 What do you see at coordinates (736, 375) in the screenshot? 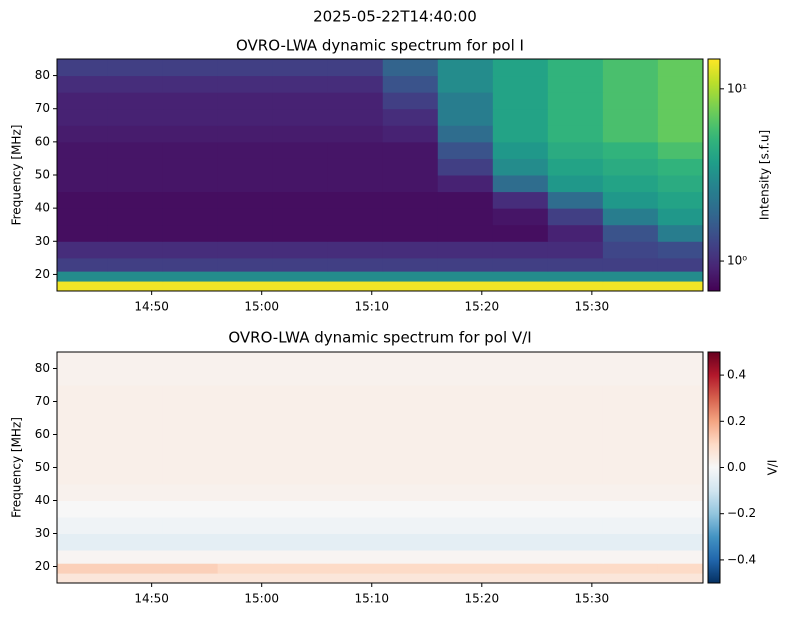
I see `colorbar-tick-label: 0.4` at bounding box center [736, 375].